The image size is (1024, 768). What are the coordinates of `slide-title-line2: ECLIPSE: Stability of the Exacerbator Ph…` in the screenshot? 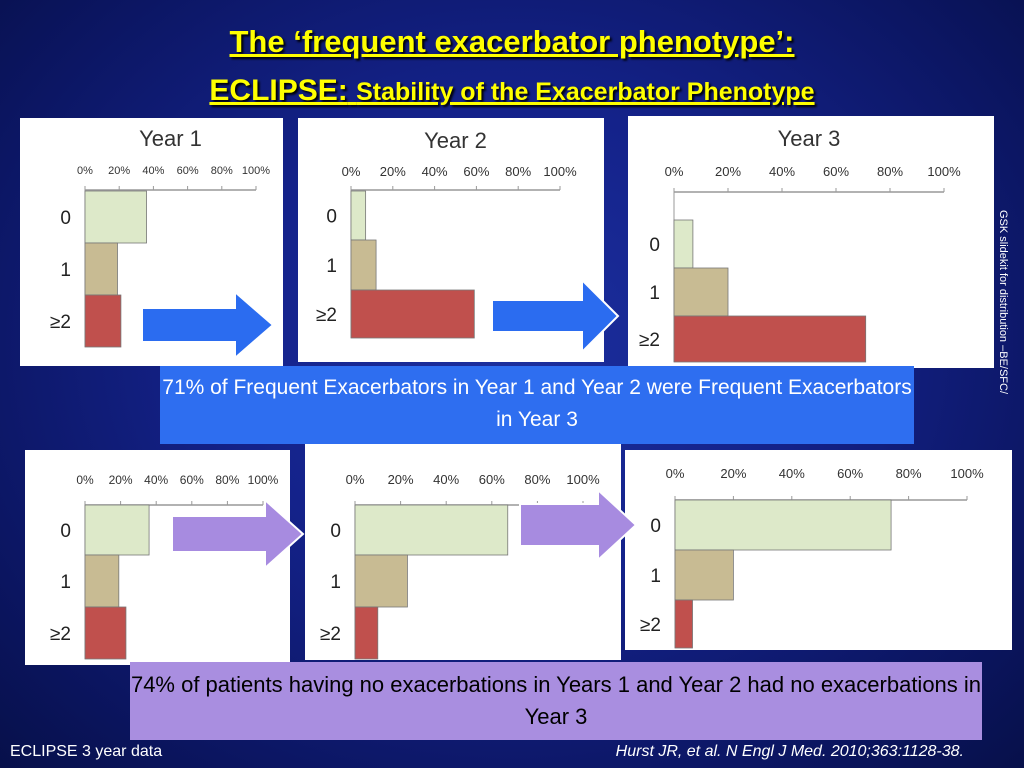 It's located at (512, 91).